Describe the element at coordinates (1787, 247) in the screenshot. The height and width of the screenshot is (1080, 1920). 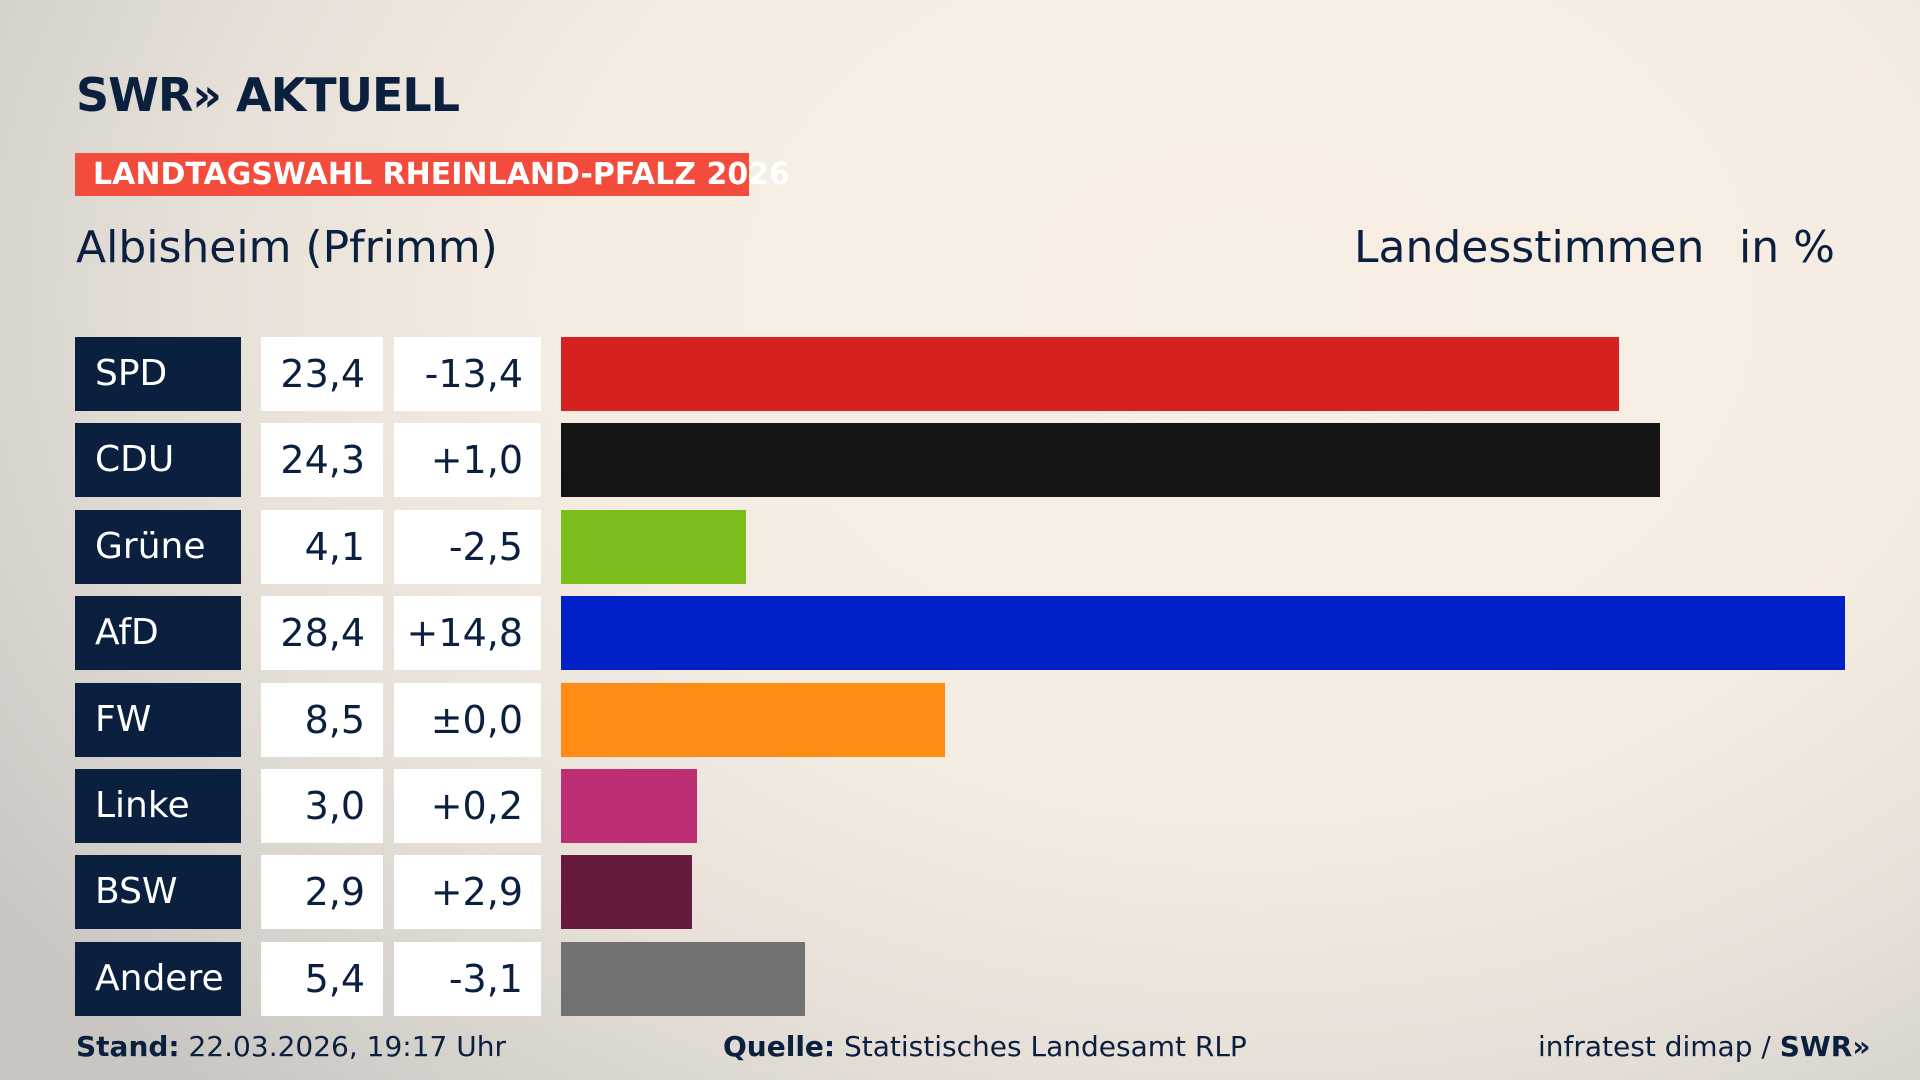
I see `unit-label: in %` at that location.